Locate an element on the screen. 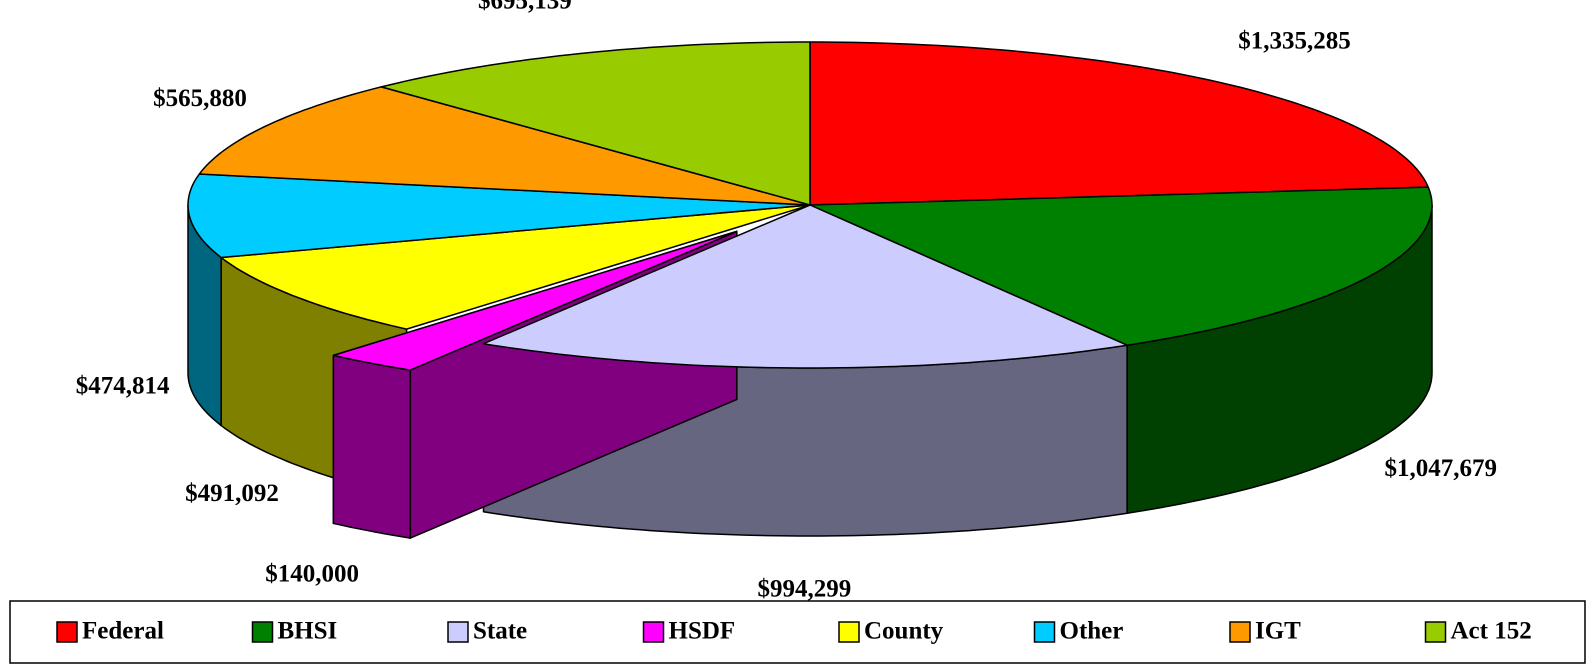 The width and height of the screenshot is (1590, 672). legend-label: County is located at coordinates (904, 631).